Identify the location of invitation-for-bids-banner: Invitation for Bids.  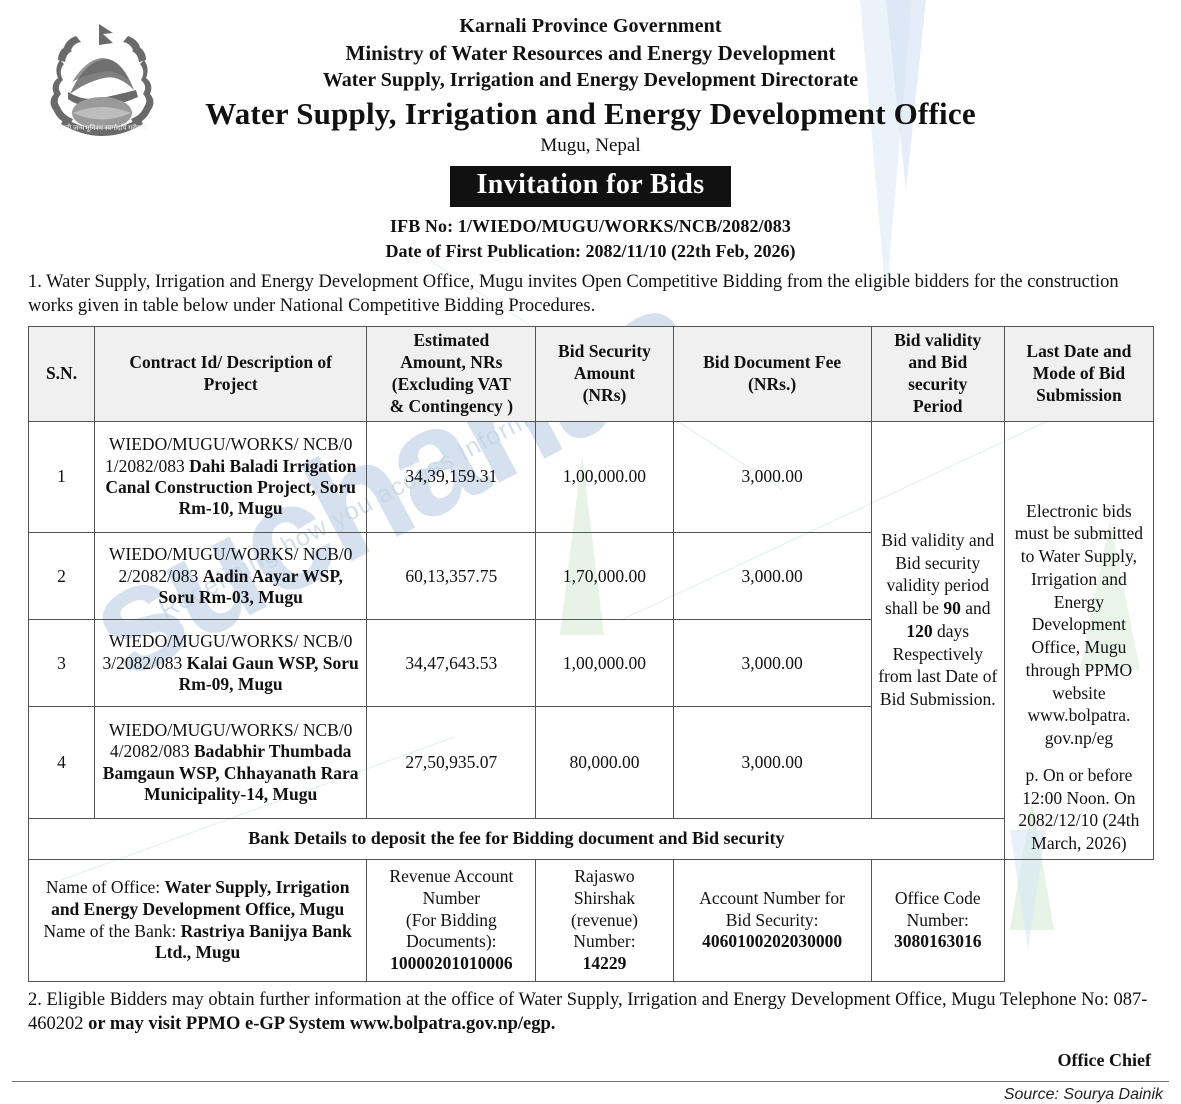
(590, 187).